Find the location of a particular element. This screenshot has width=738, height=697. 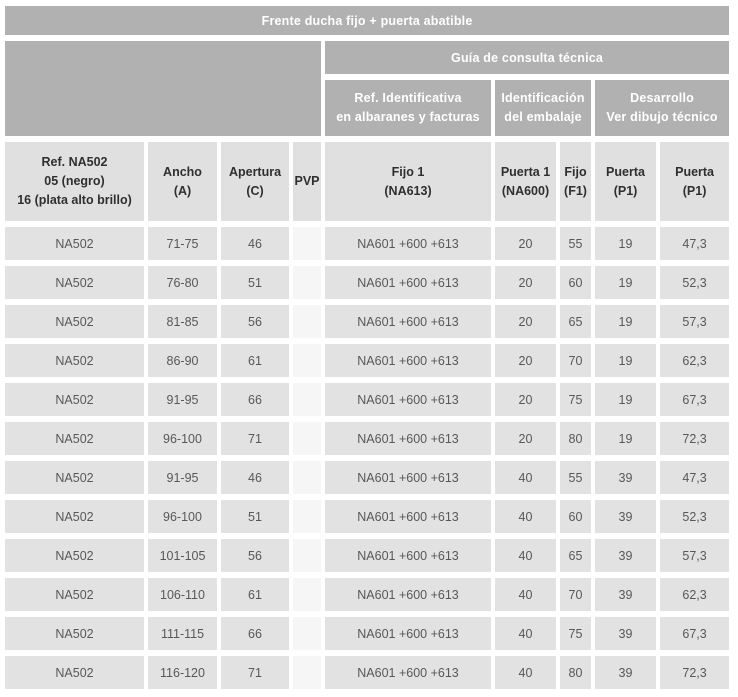

cell-ancho: 76-80 is located at coordinates (182, 282).